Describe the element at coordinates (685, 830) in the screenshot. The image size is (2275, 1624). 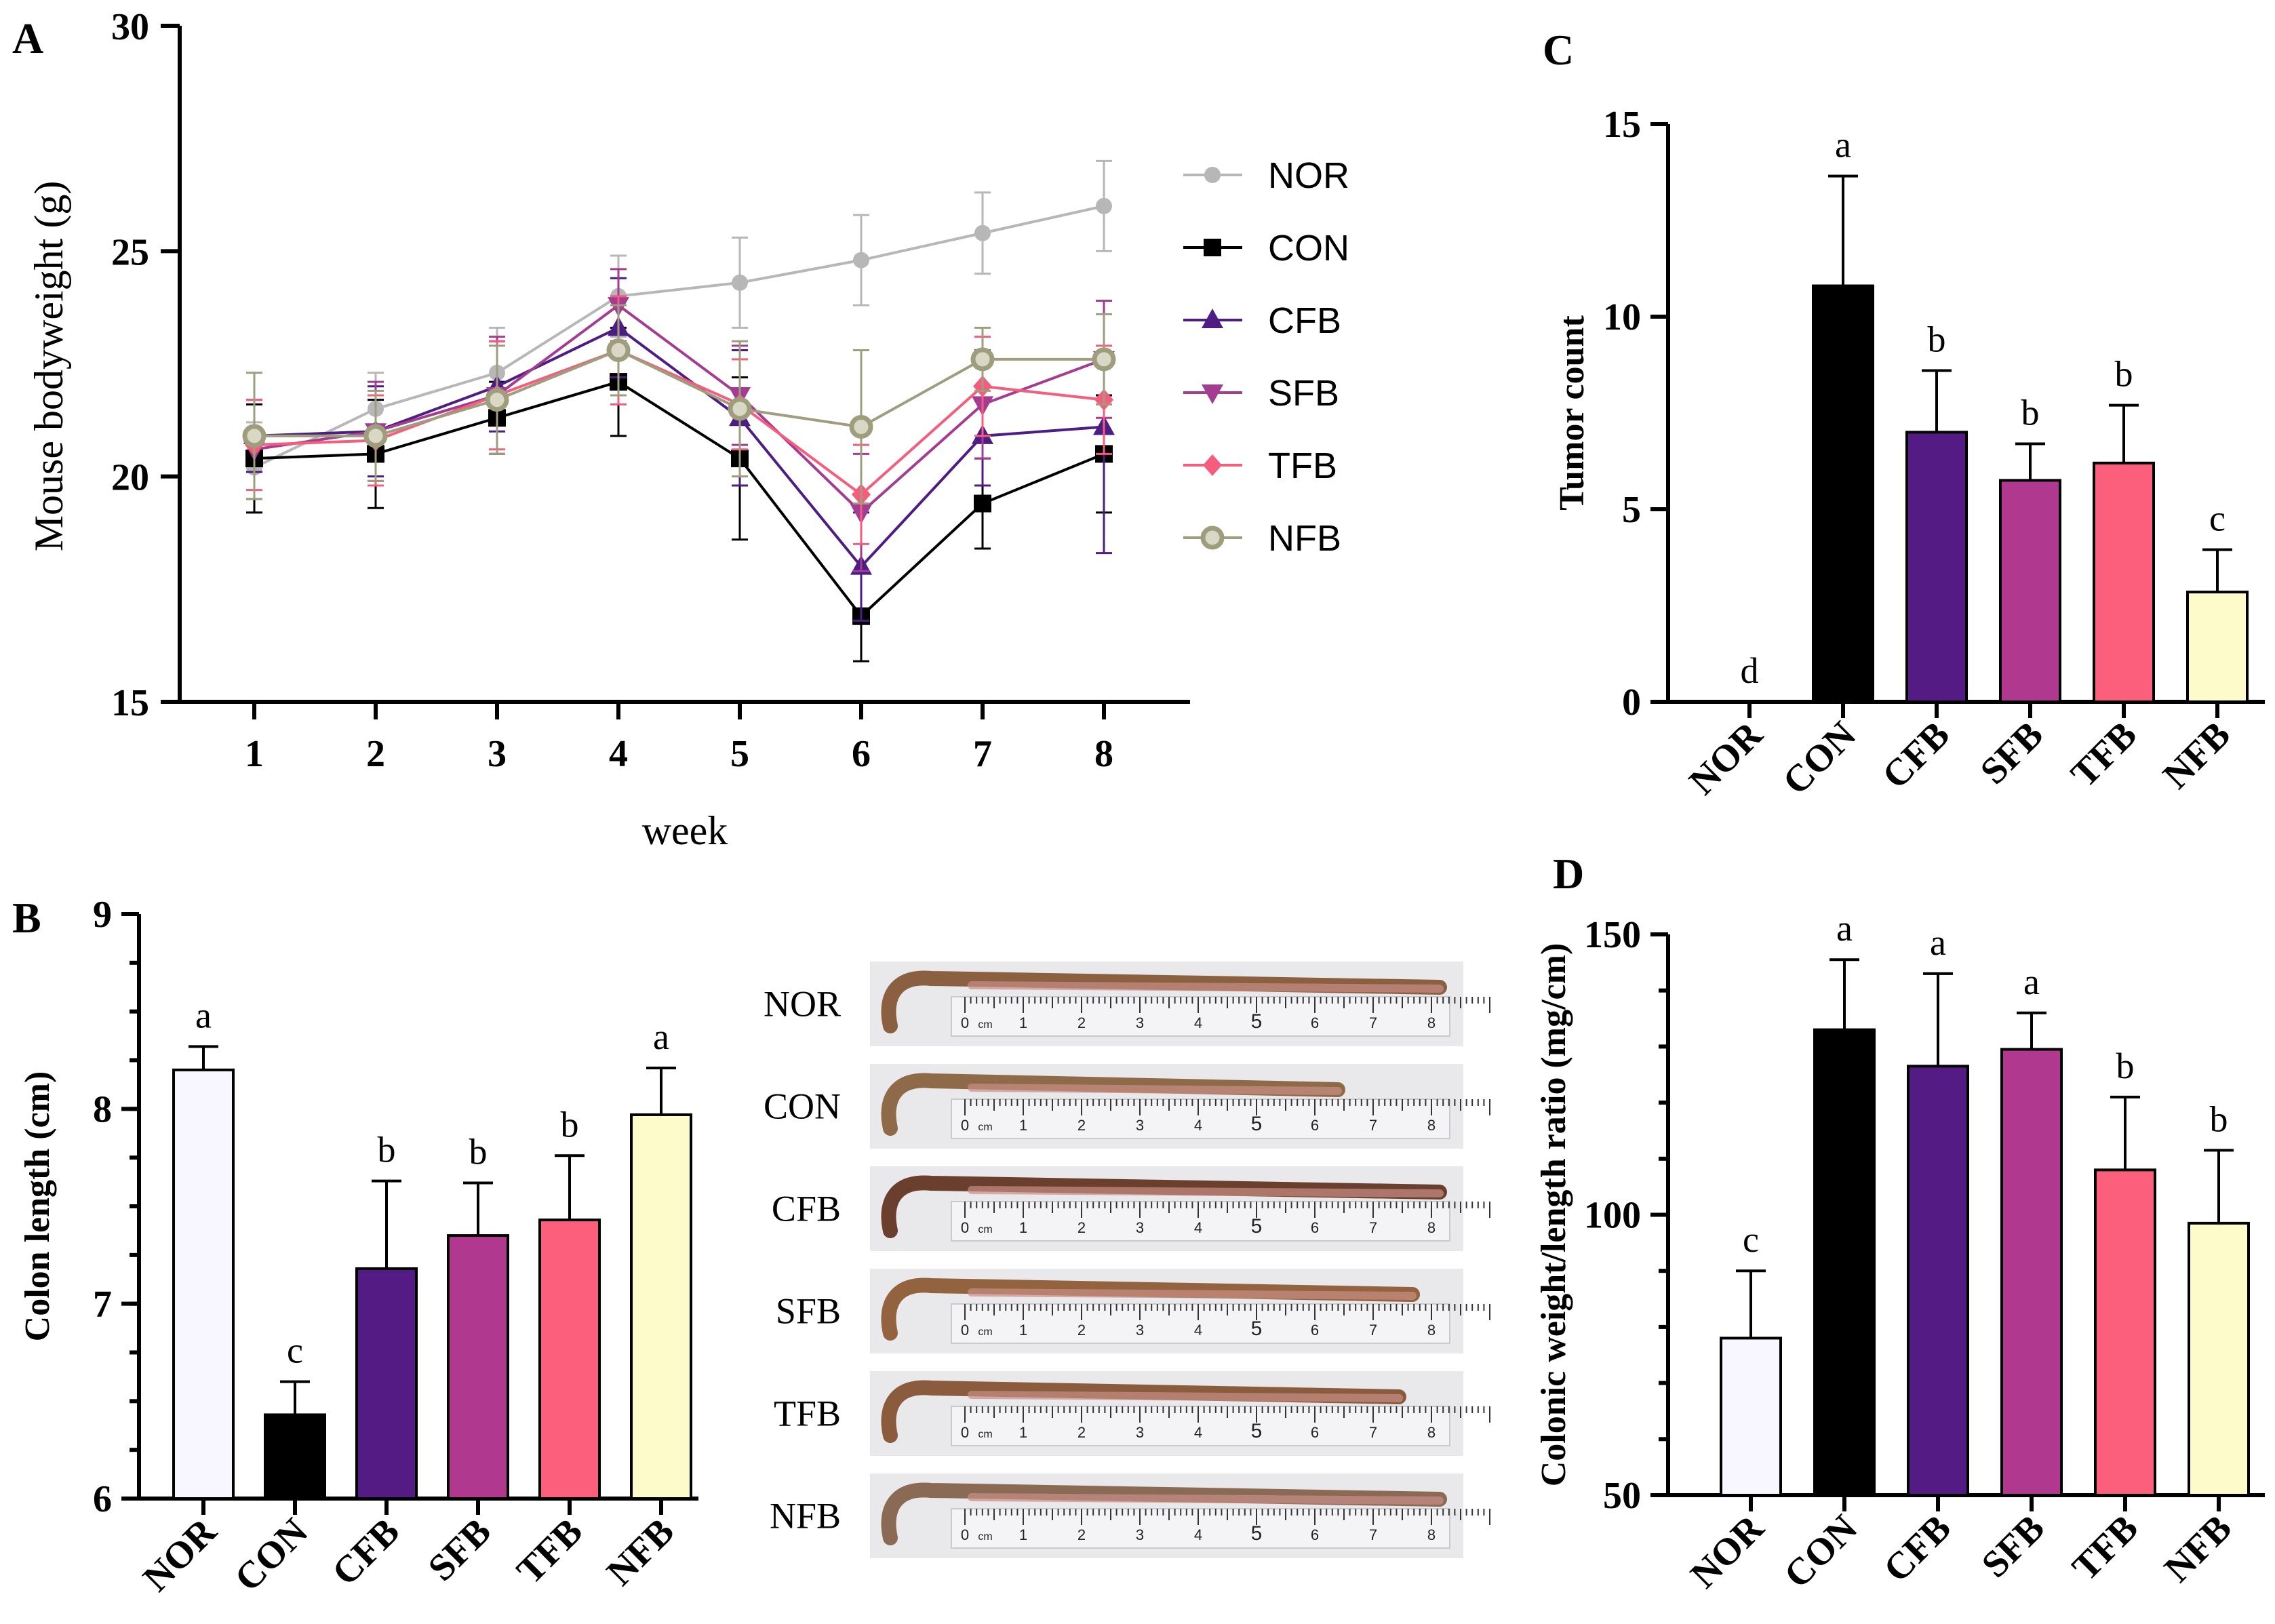
I see `x-axis-title: week` at that location.